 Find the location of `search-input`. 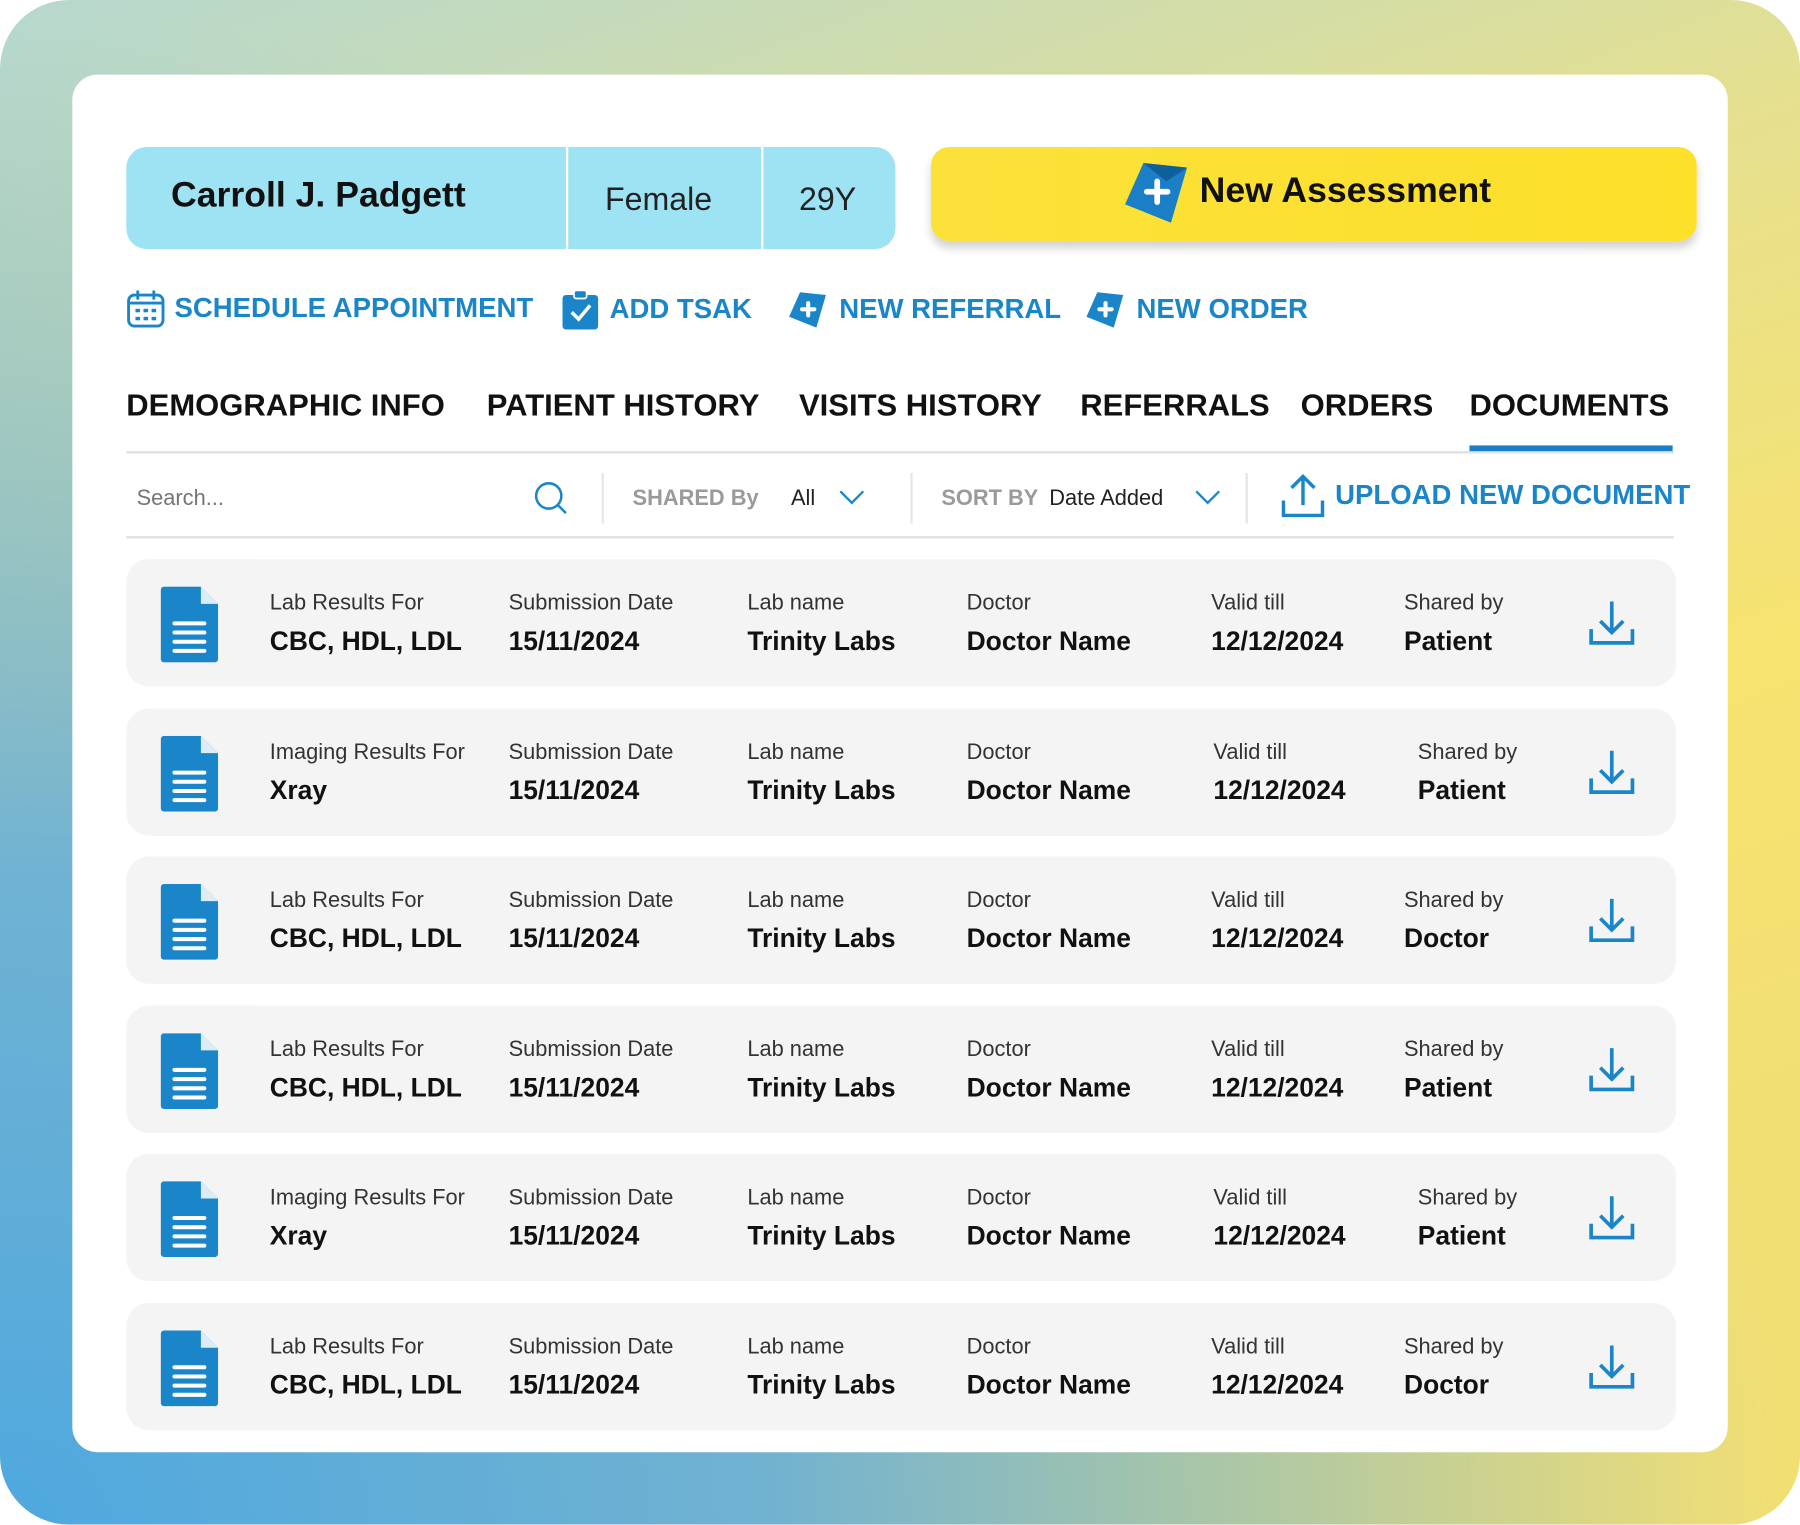

search-input is located at coordinates (323, 499).